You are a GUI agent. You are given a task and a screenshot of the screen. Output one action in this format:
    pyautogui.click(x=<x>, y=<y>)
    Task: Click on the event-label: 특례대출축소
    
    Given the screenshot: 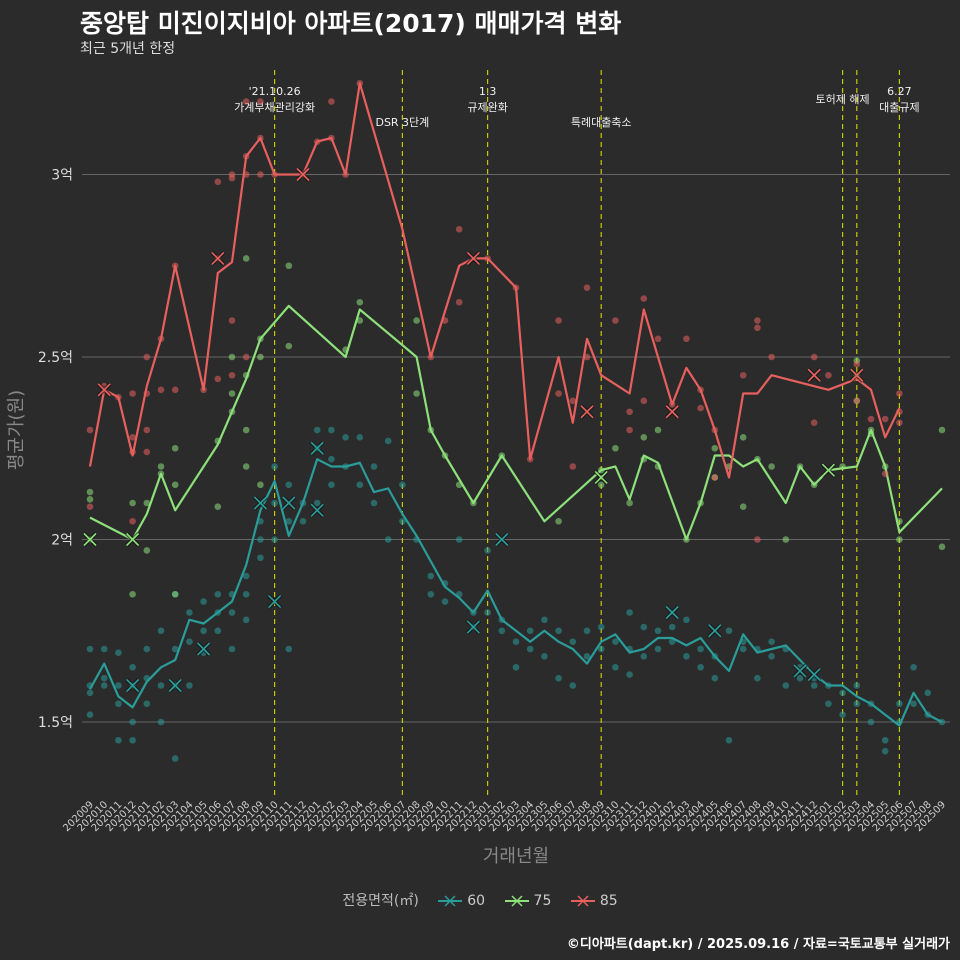 What is the action you would take?
    pyautogui.click(x=601, y=122)
    